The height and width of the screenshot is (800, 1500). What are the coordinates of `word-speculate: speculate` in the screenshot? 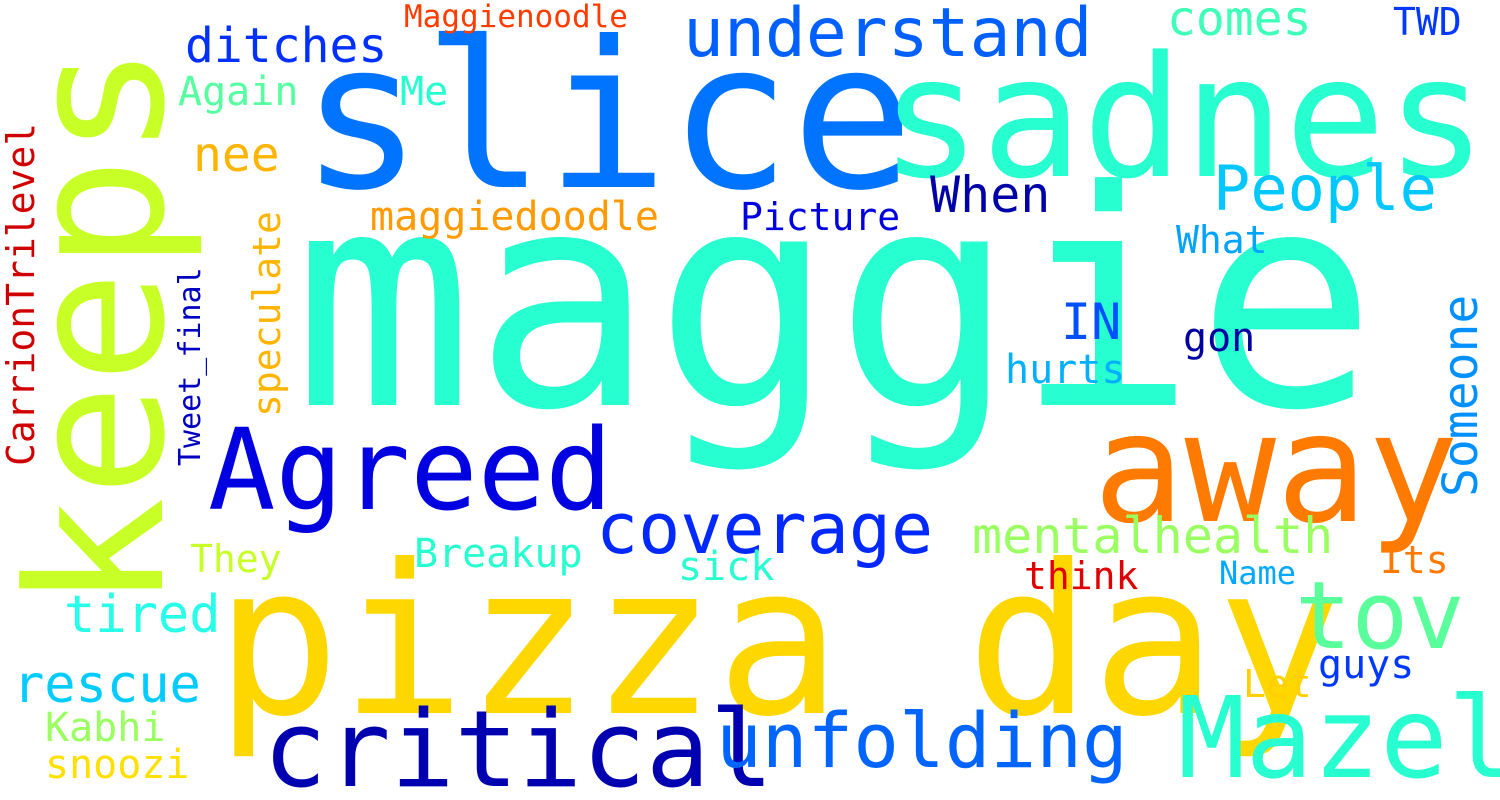 It's located at (267, 314).